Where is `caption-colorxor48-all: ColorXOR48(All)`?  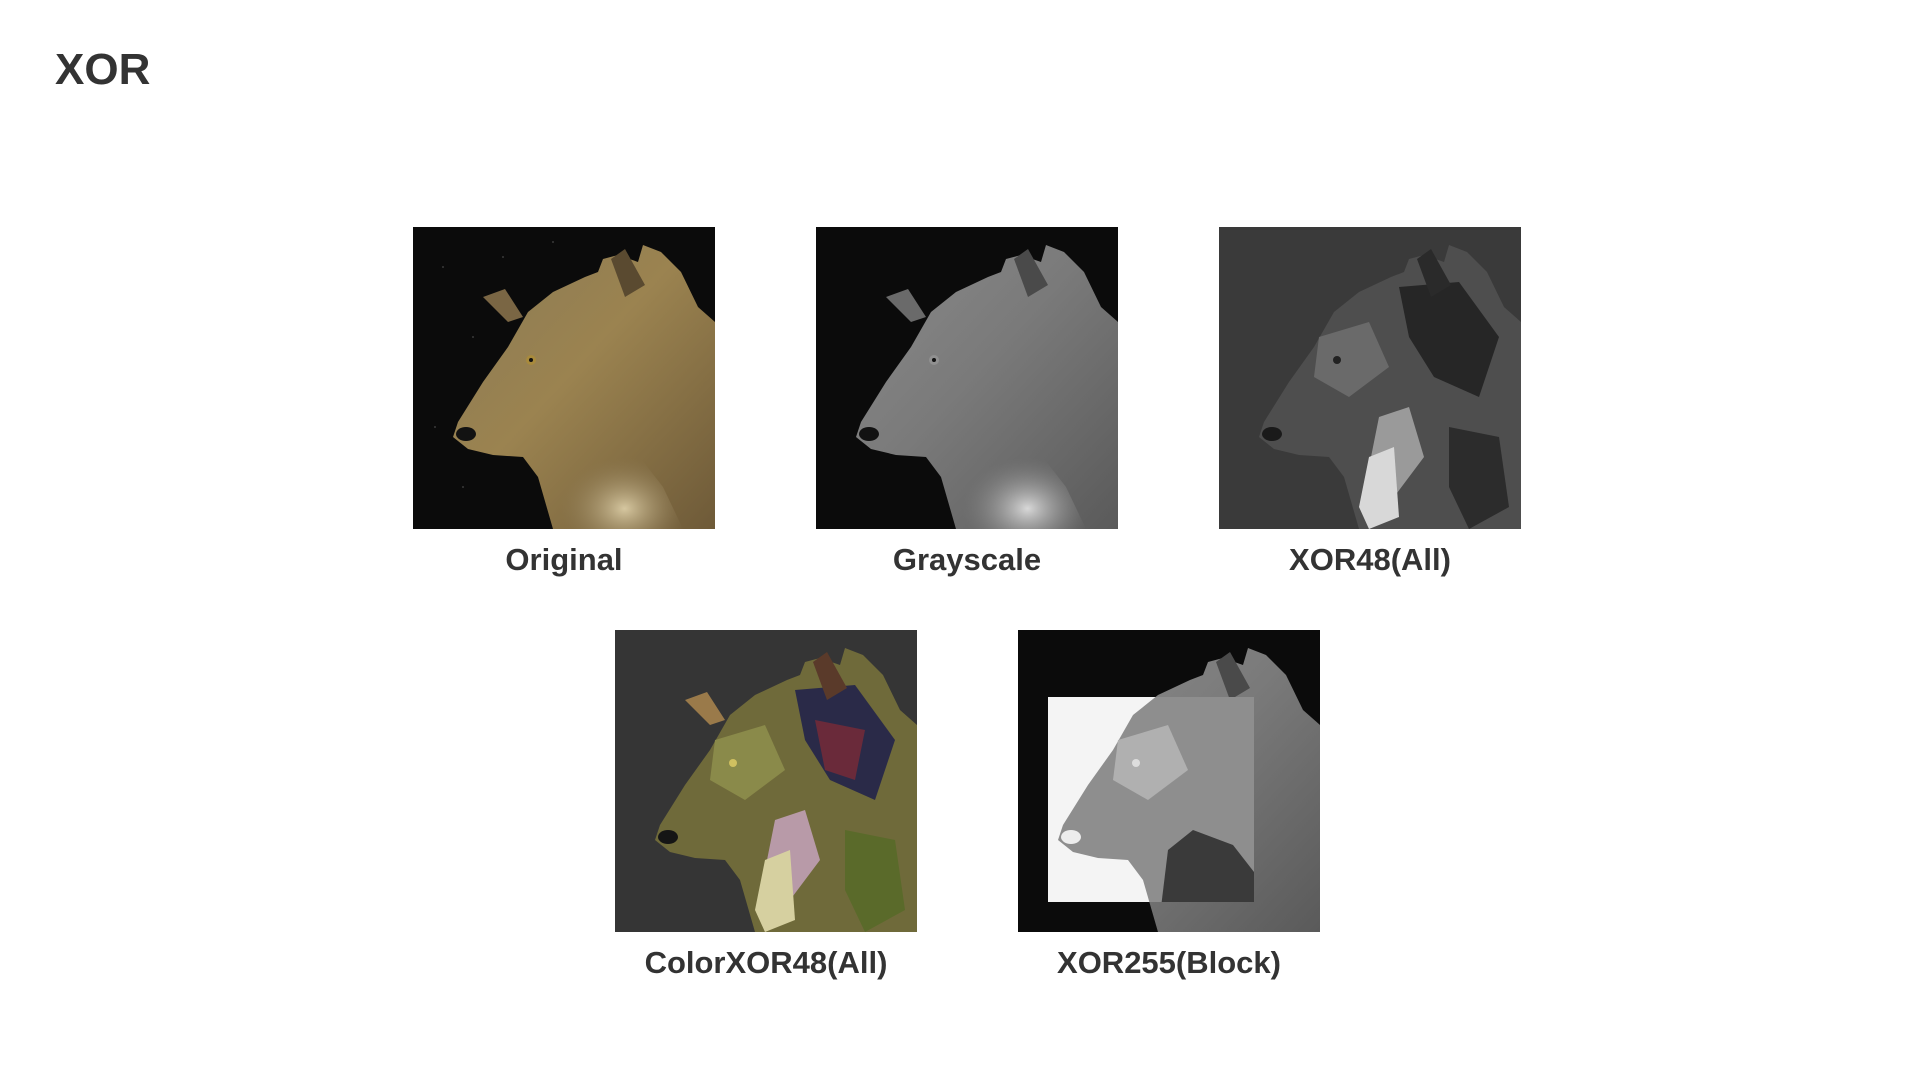
caption-colorxor48-all: ColorXOR48(All) is located at coordinates (766, 962).